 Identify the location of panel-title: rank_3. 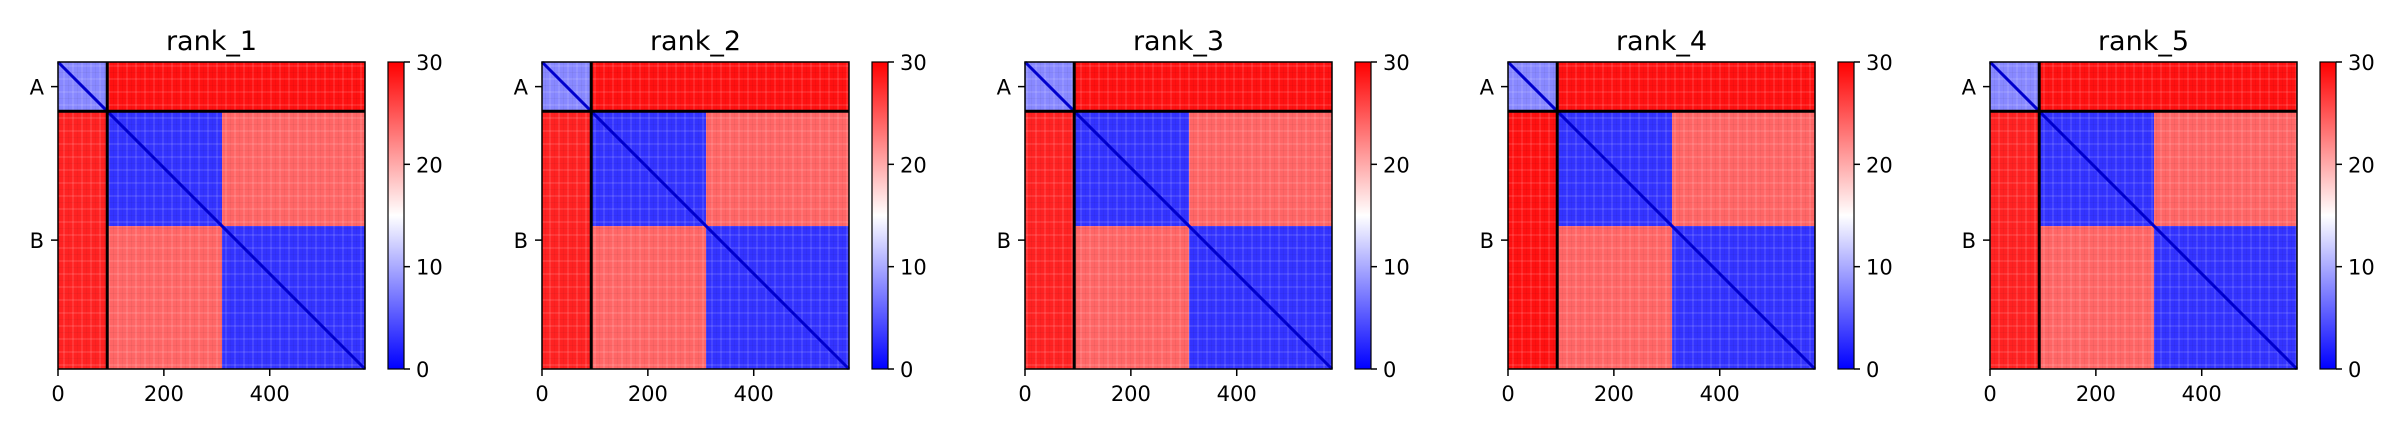
(1178, 41).